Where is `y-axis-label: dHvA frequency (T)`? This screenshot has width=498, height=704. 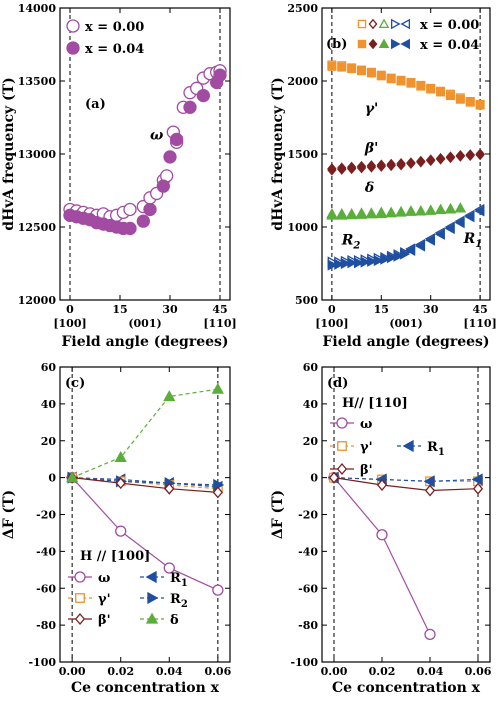
y-axis-label: dHvA frequency (T) is located at coordinates (9, 153).